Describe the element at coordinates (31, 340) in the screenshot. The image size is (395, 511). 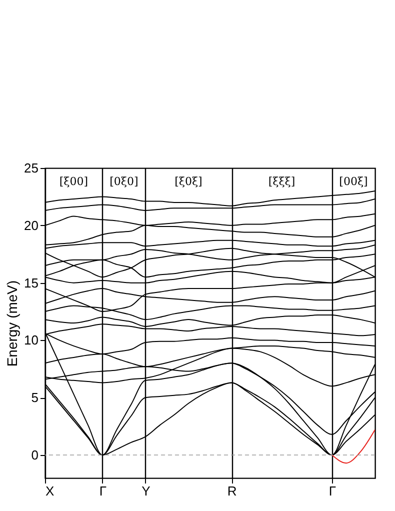
I see `y-tick-label: 10` at that location.